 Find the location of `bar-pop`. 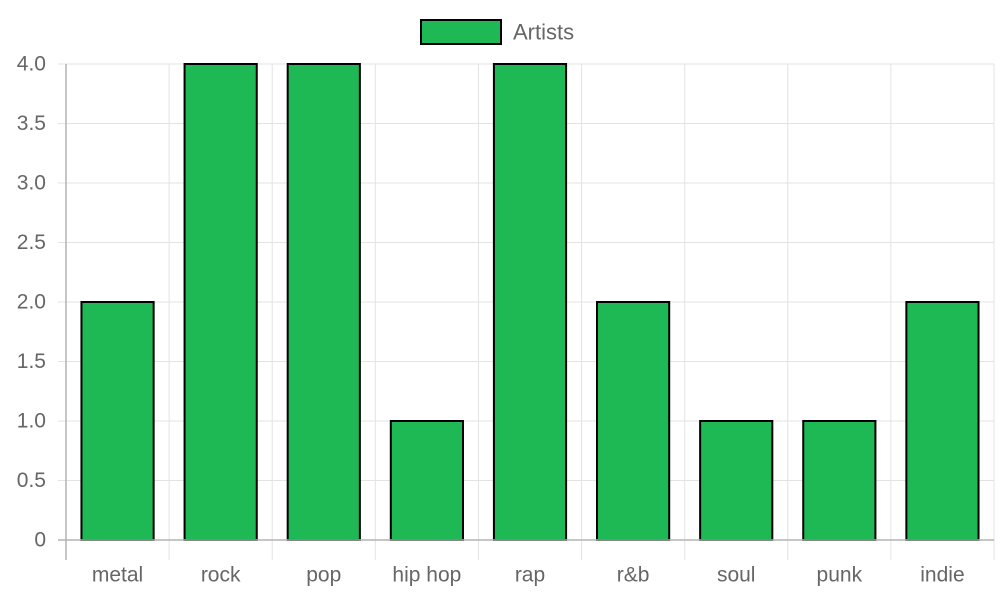

bar-pop is located at coordinates (323, 302).